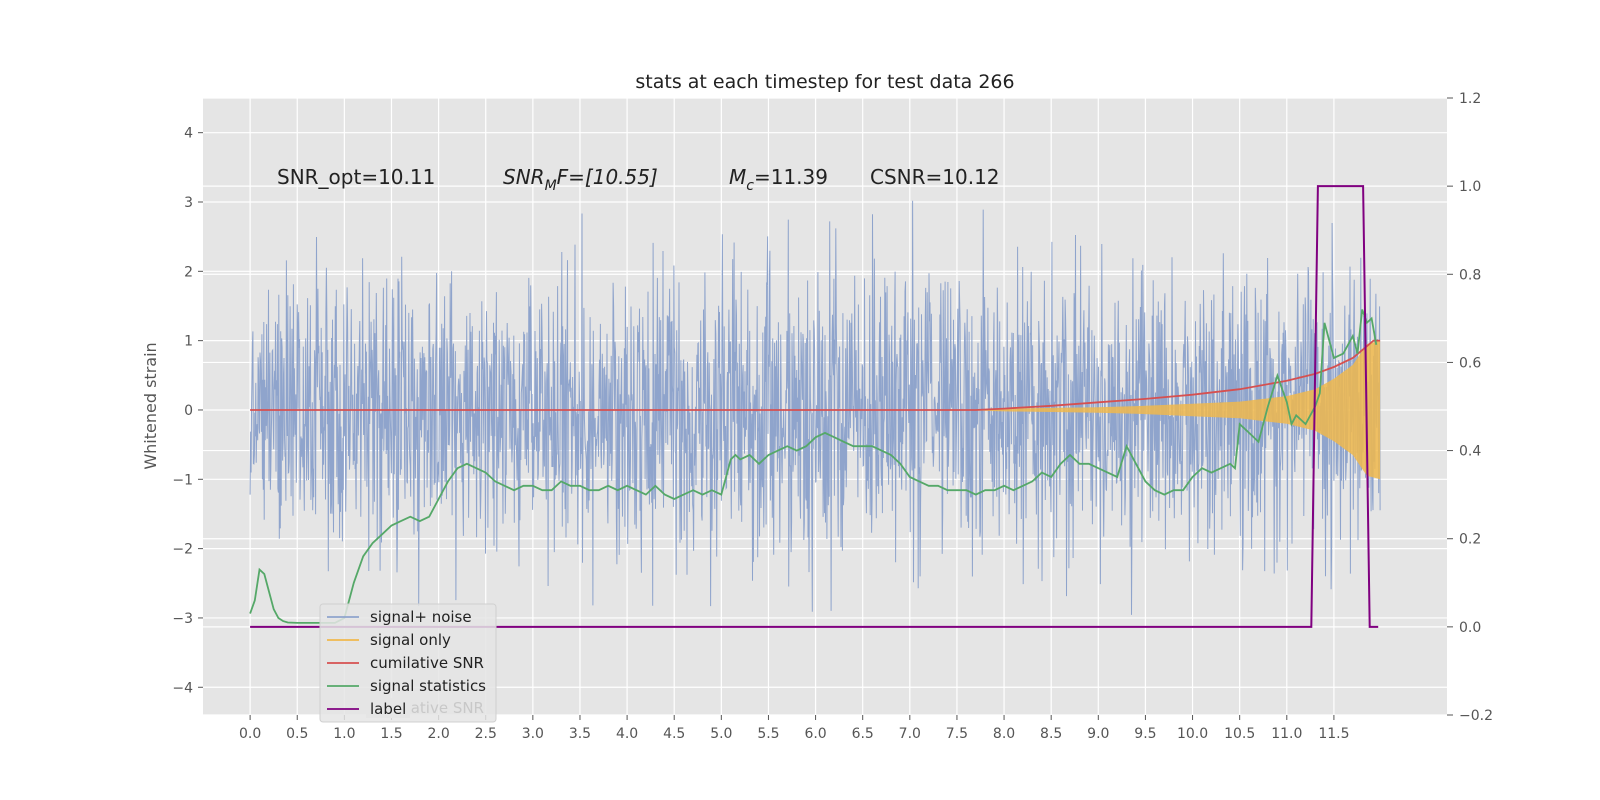 The height and width of the screenshot is (800, 1600). I want to click on y-tick-label: 4, so click(188, 134).